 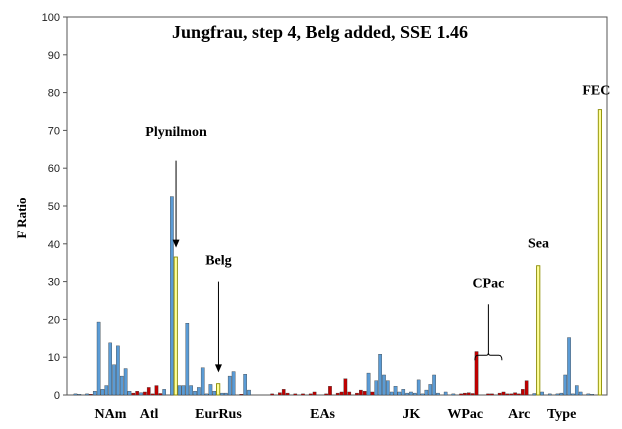 I want to click on x-group-label: EAs, so click(x=322, y=414).